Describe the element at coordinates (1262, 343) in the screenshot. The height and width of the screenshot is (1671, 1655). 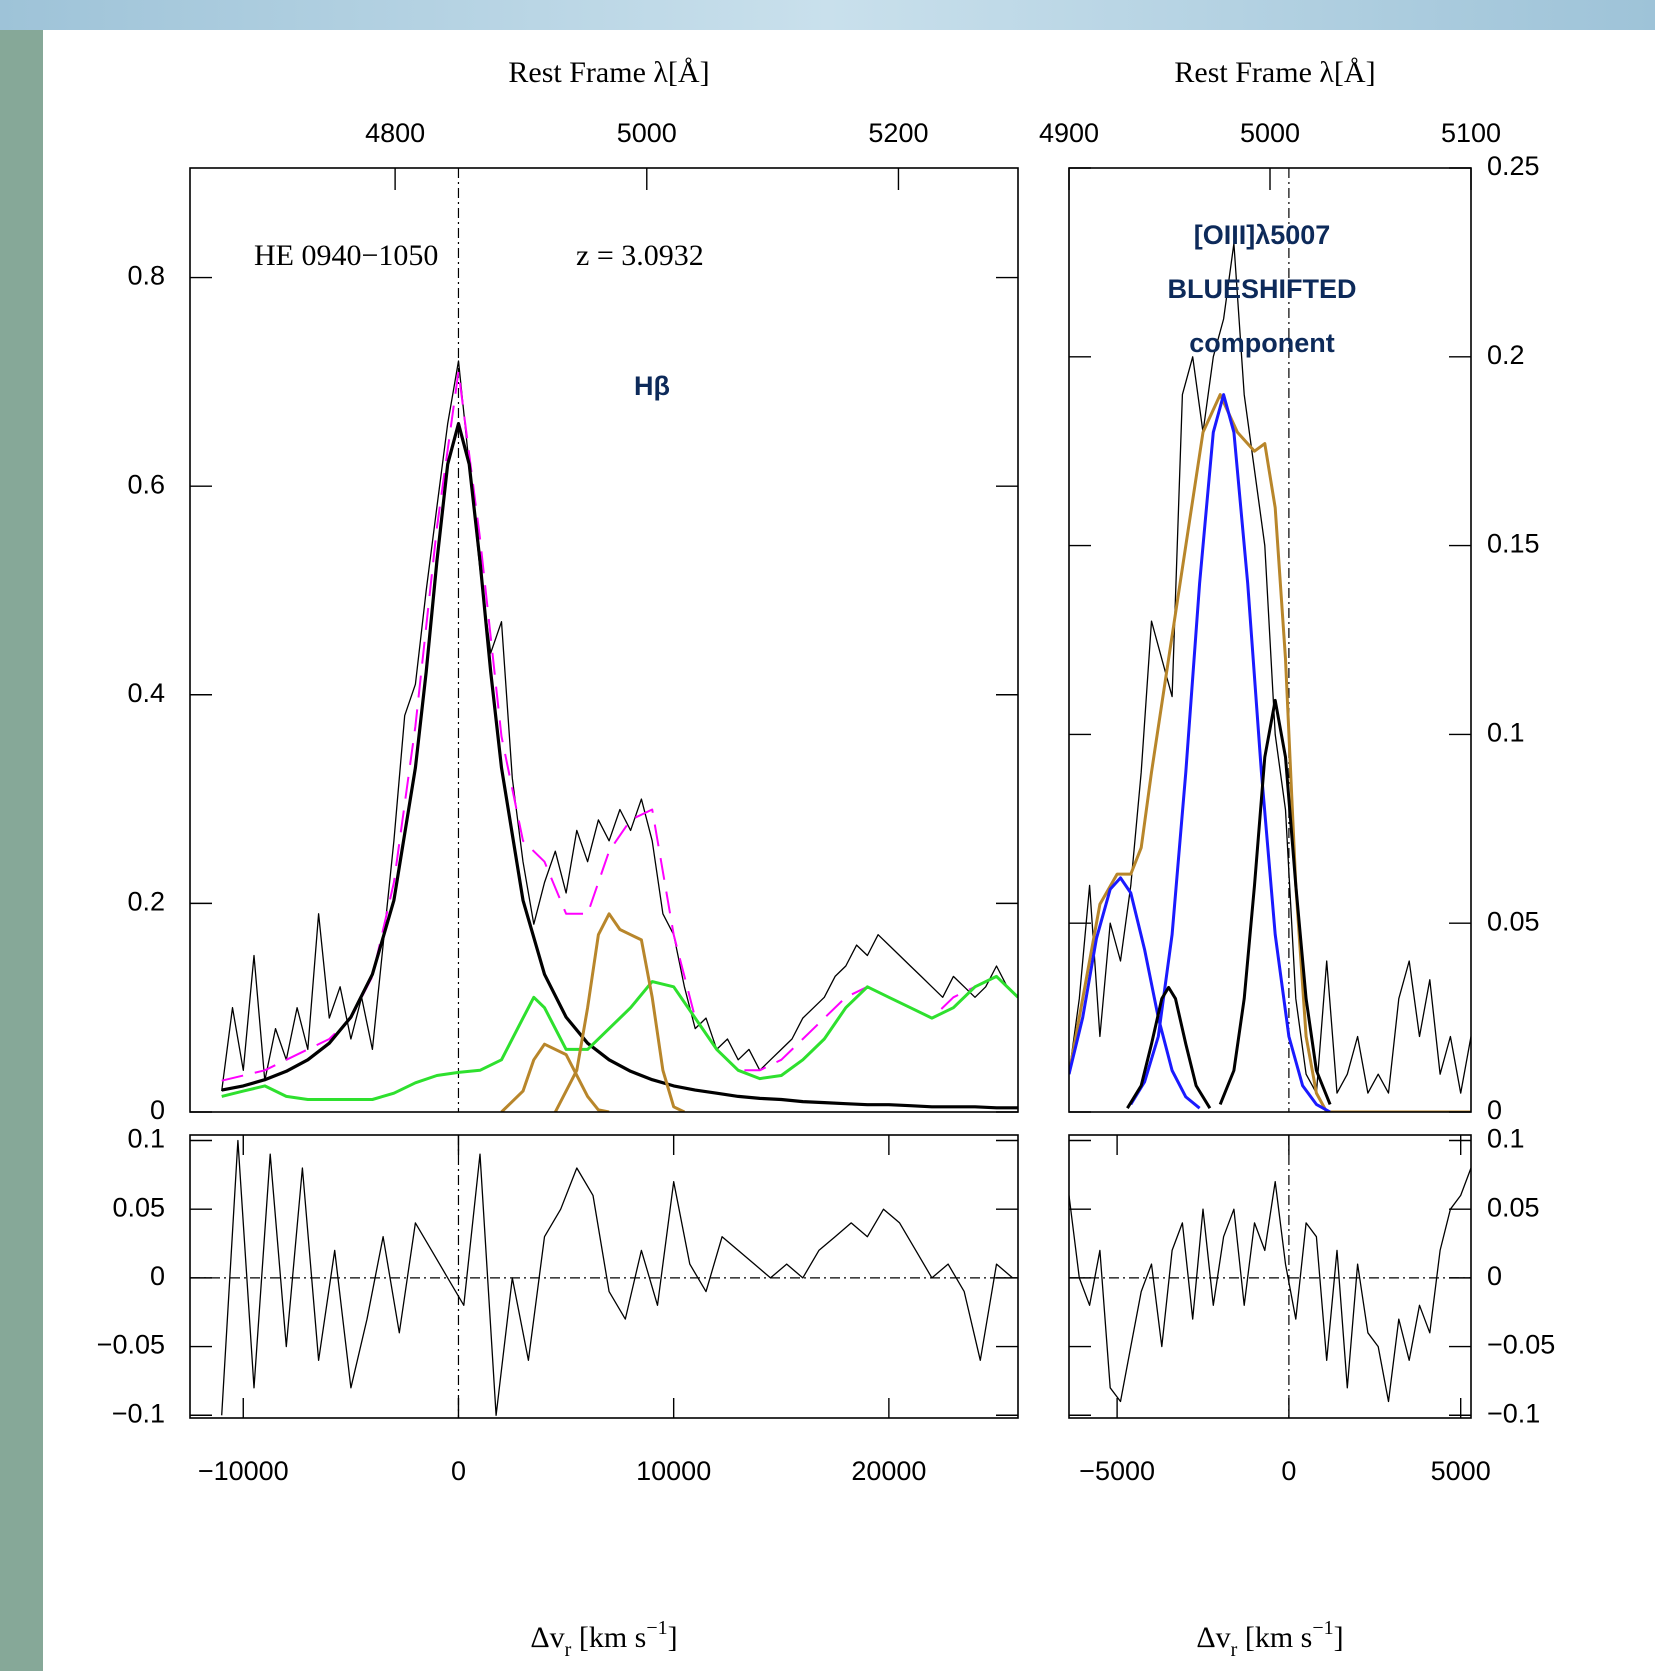
I see `annotation: component` at that location.